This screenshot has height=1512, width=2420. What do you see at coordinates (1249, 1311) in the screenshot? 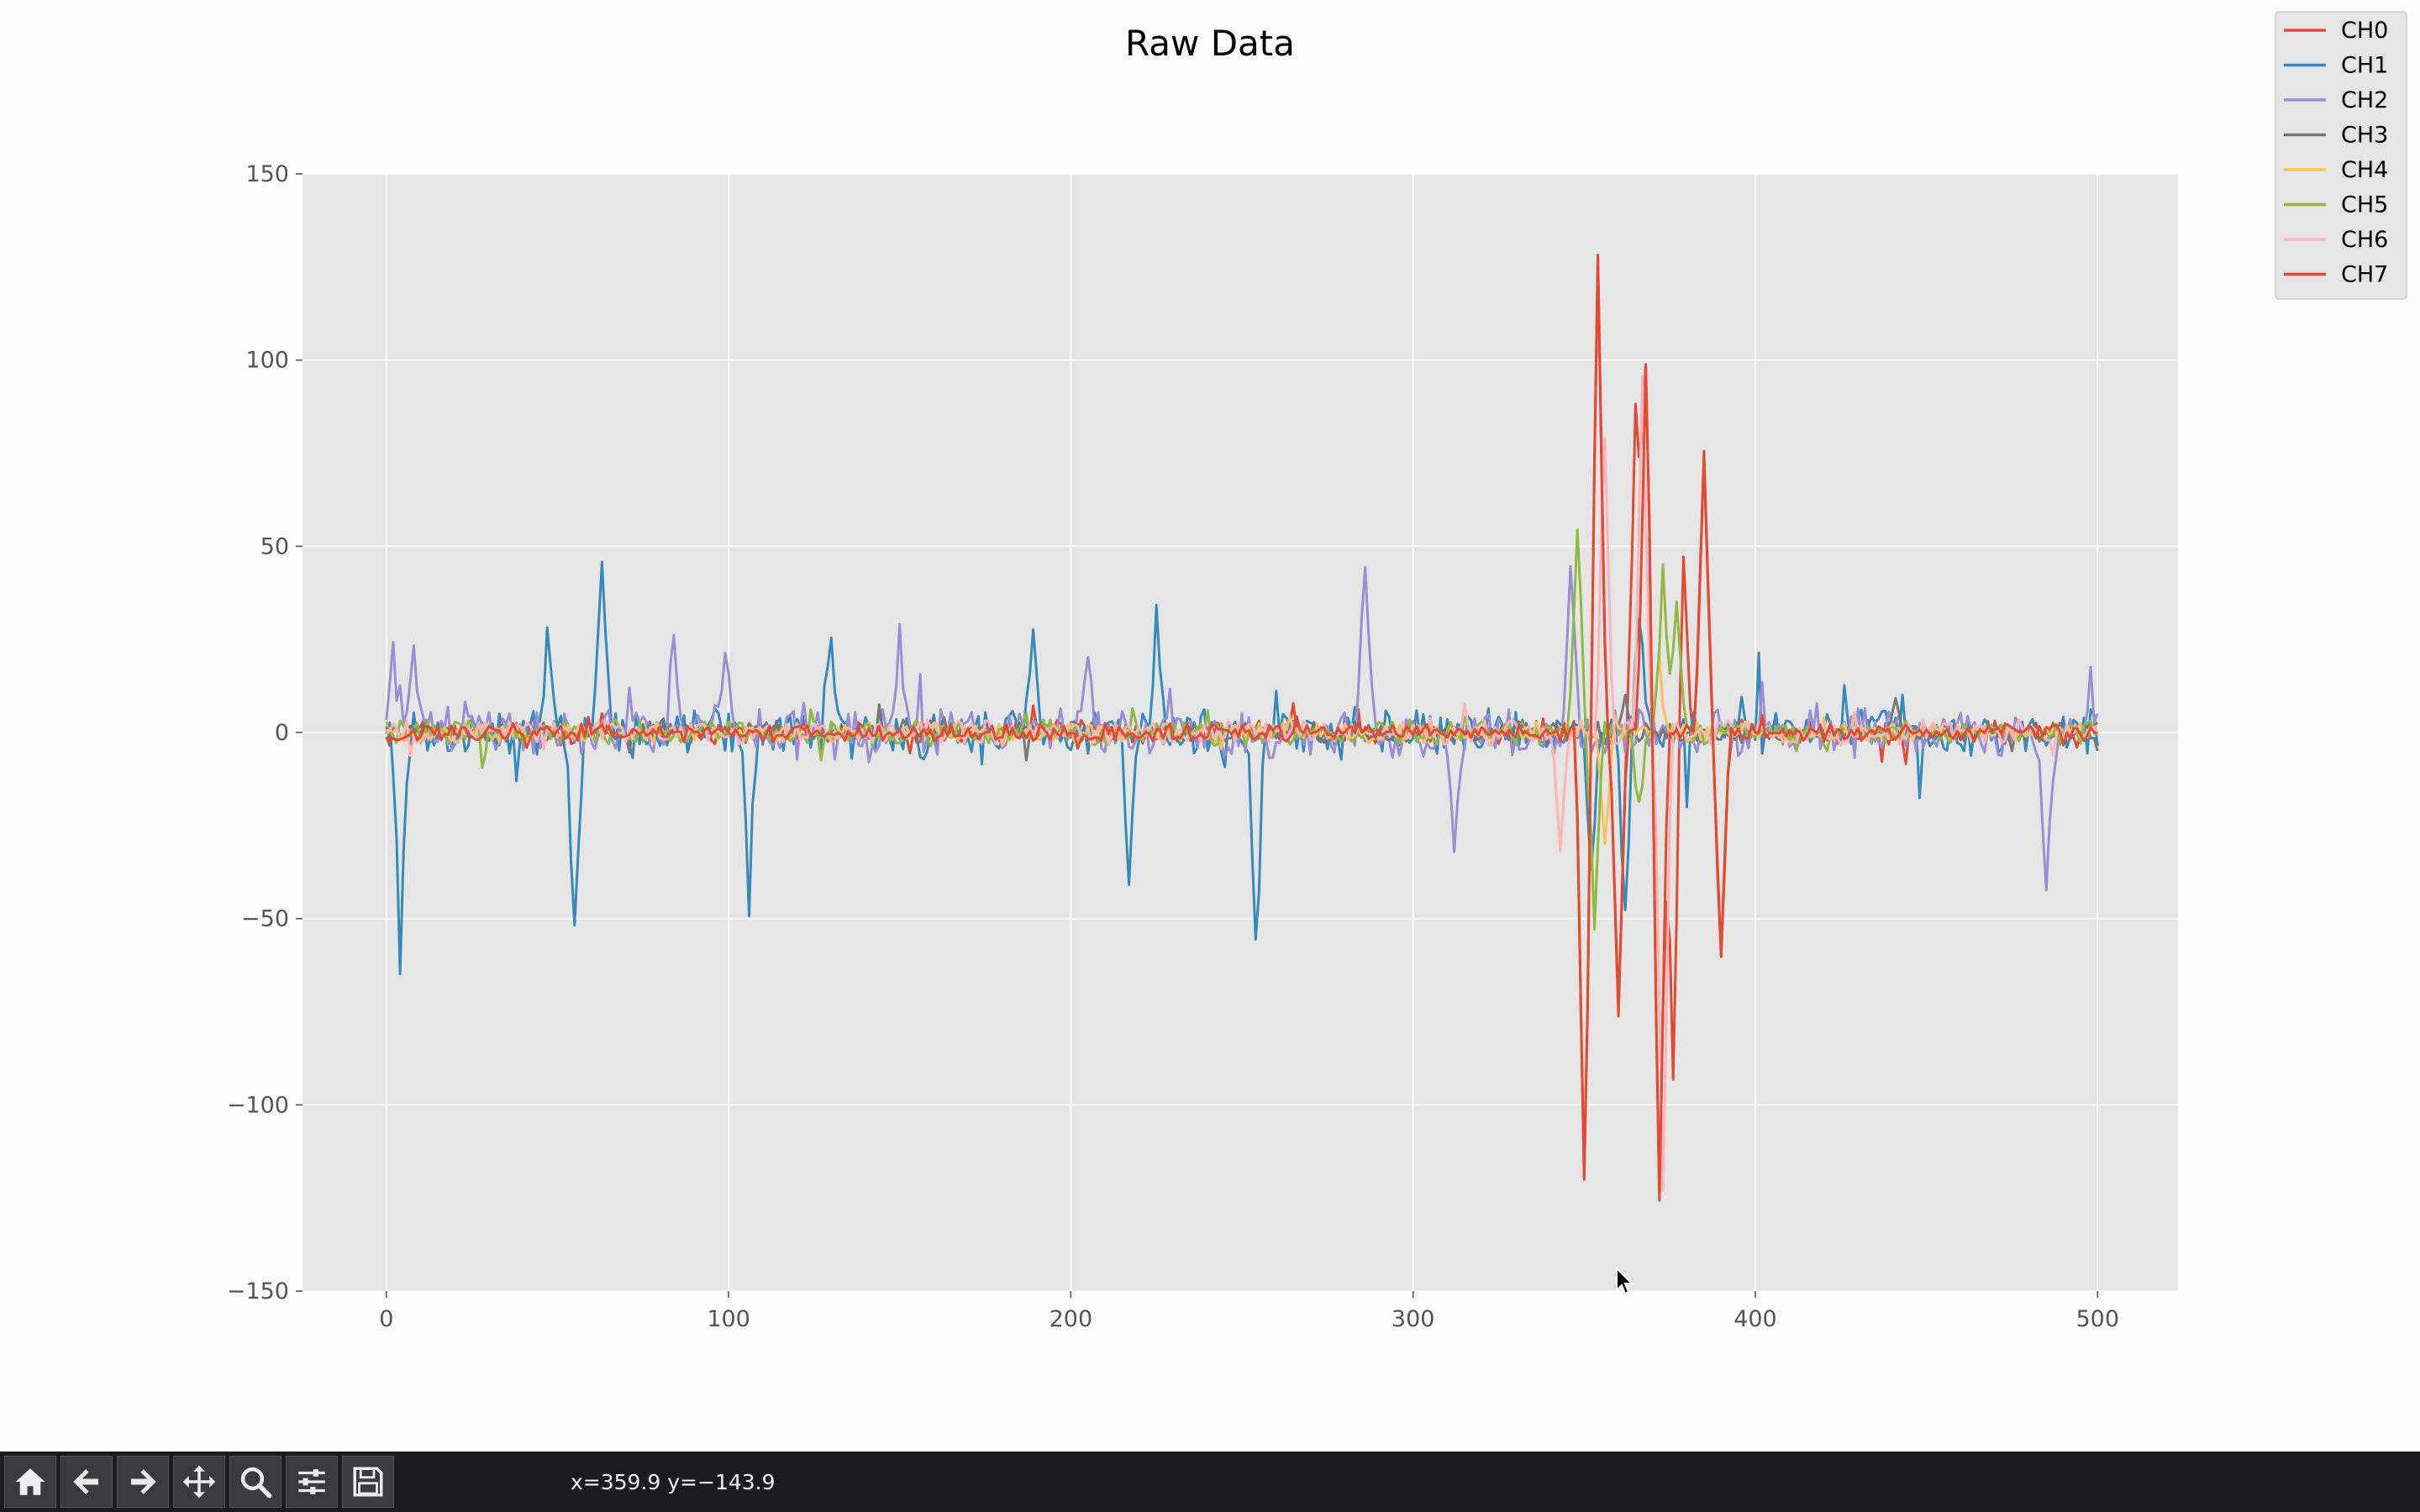
I see `x-axis: 0 100 200 300 400 500` at bounding box center [1249, 1311].